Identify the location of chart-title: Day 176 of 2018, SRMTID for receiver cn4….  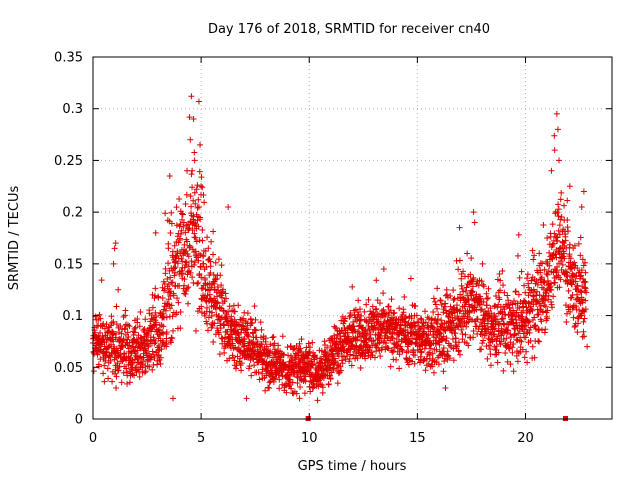
(349, 29).